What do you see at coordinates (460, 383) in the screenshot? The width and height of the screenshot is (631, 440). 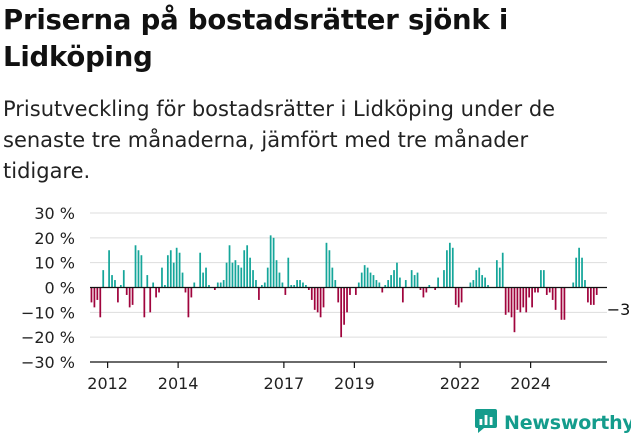 I see `x-tick-label: 2022` at bounding box center [460, 383].